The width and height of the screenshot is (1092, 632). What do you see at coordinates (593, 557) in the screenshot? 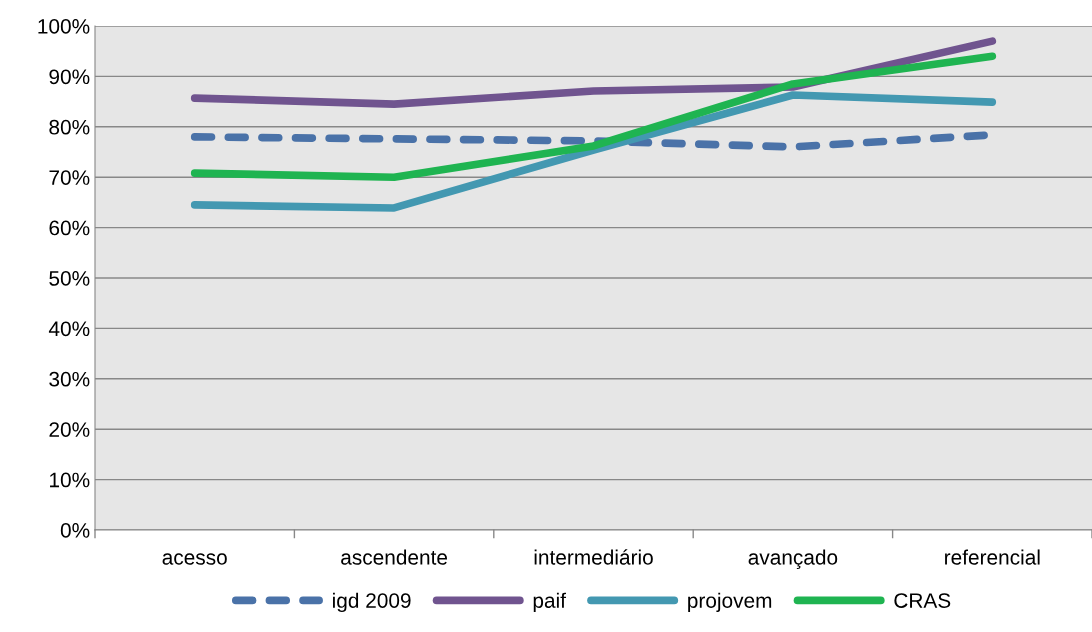
I see `x-tick-label: intermediário` at bounding box center [593, 557].